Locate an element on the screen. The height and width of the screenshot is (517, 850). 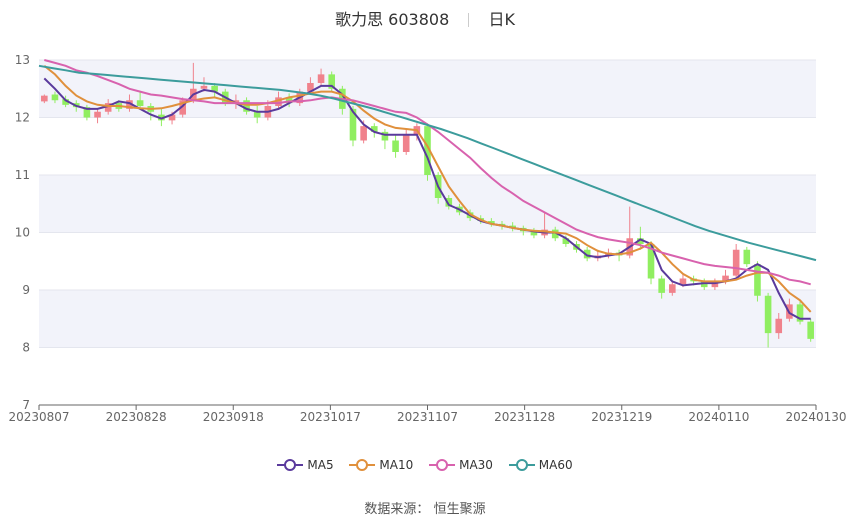
title-separator is located at coordinates (469, 20).